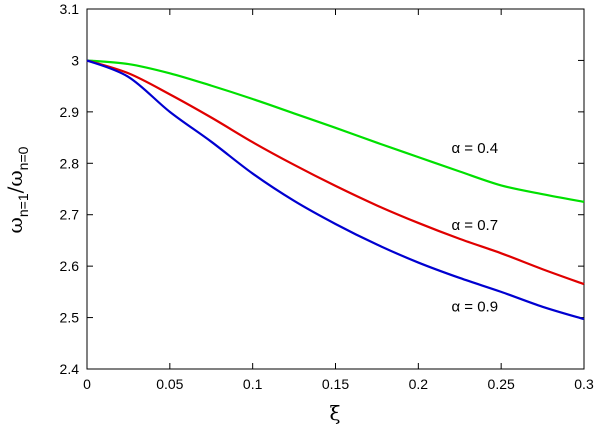  Describe the element at coordinates (474, 306) in the screenshot. I see `series-label-3: α = 0.9` at that location.